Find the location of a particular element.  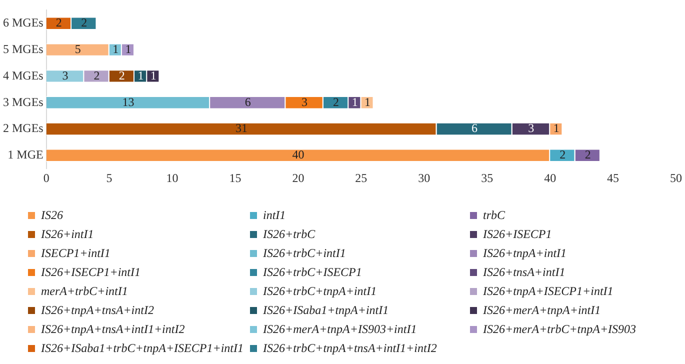

x-tick-label: 25 is located at coordinates (361, 177).